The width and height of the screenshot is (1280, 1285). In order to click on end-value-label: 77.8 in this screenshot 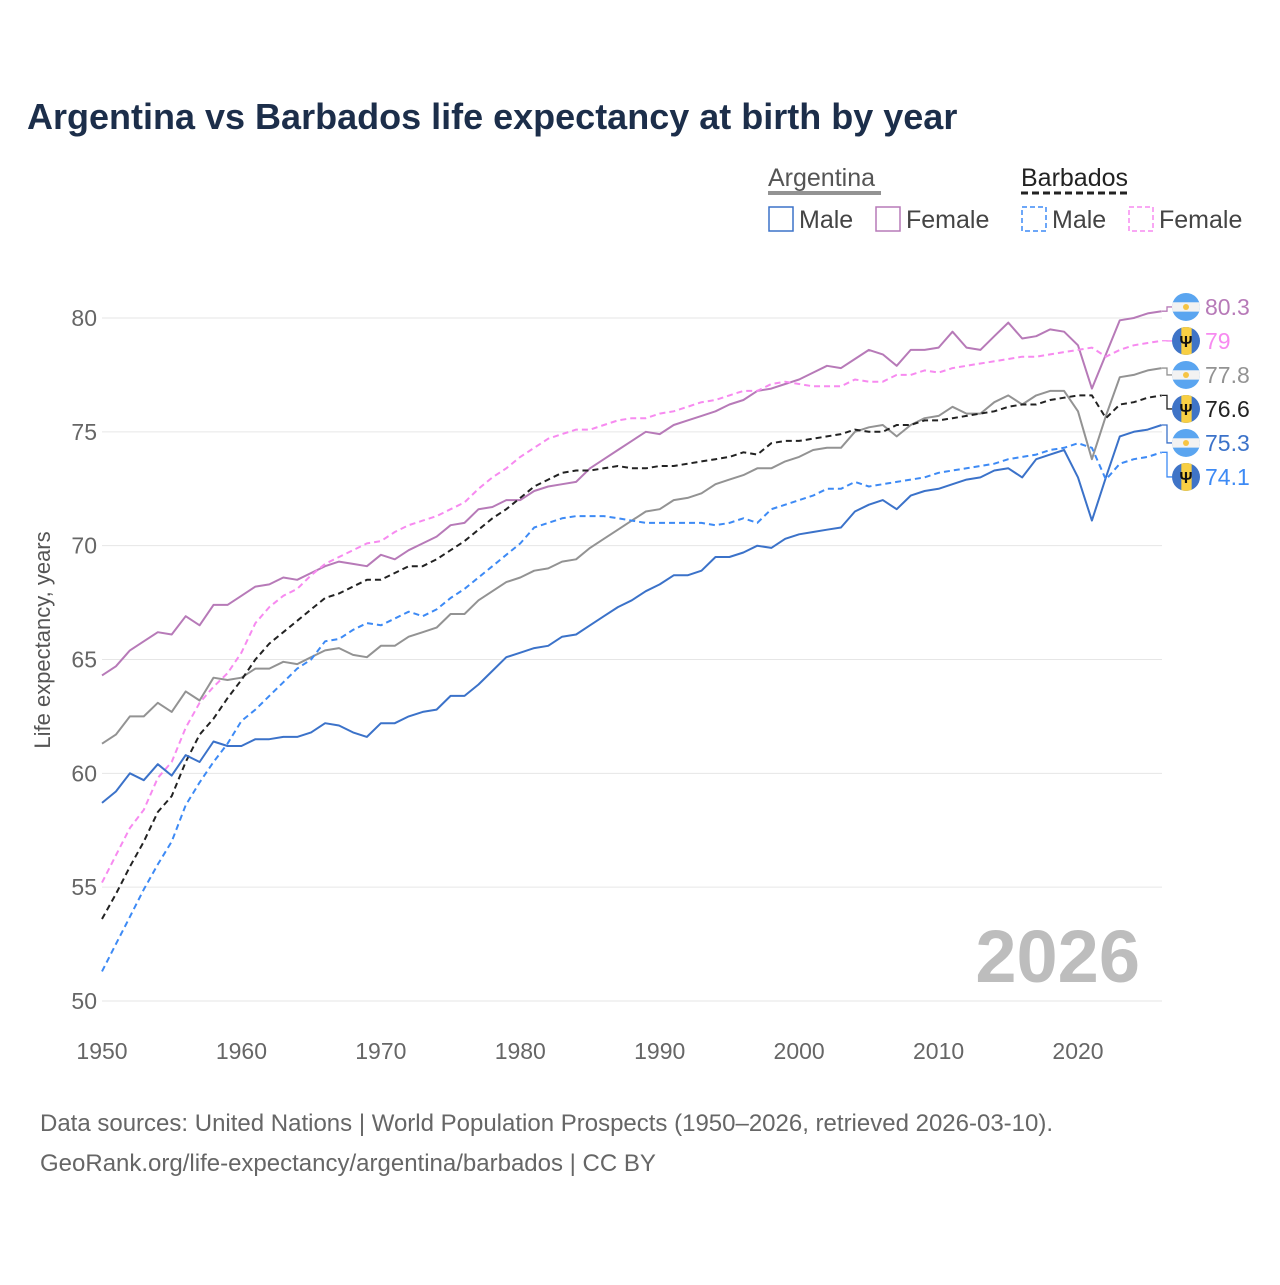, I will do `click(1227, 375)`.